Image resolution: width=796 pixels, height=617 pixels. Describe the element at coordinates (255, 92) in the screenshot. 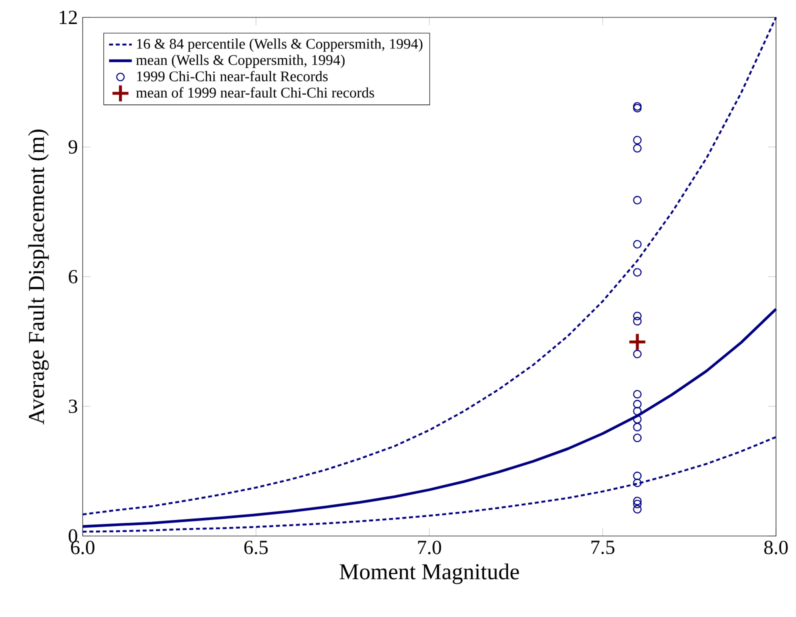

I see `legend-label: mean of 1999 near-fault Chi-Chi records` at that location.